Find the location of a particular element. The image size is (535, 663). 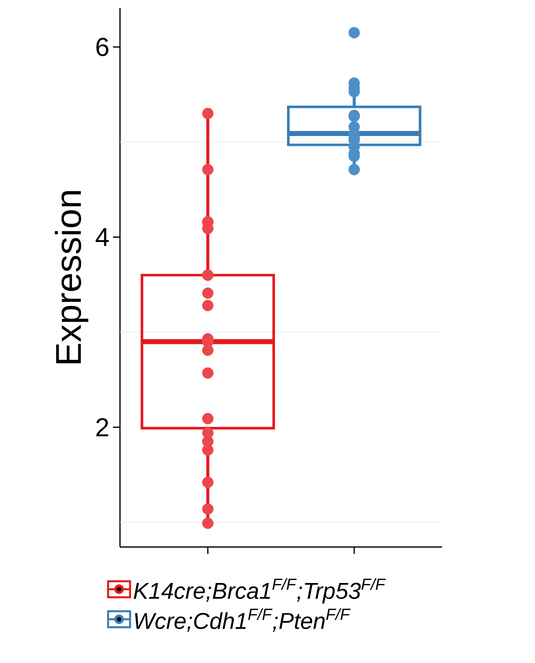

legend-label: Wcre;Cdh1$^{F/F}$;Pten$^{F/F}$ is located at coordinates (243, 620).